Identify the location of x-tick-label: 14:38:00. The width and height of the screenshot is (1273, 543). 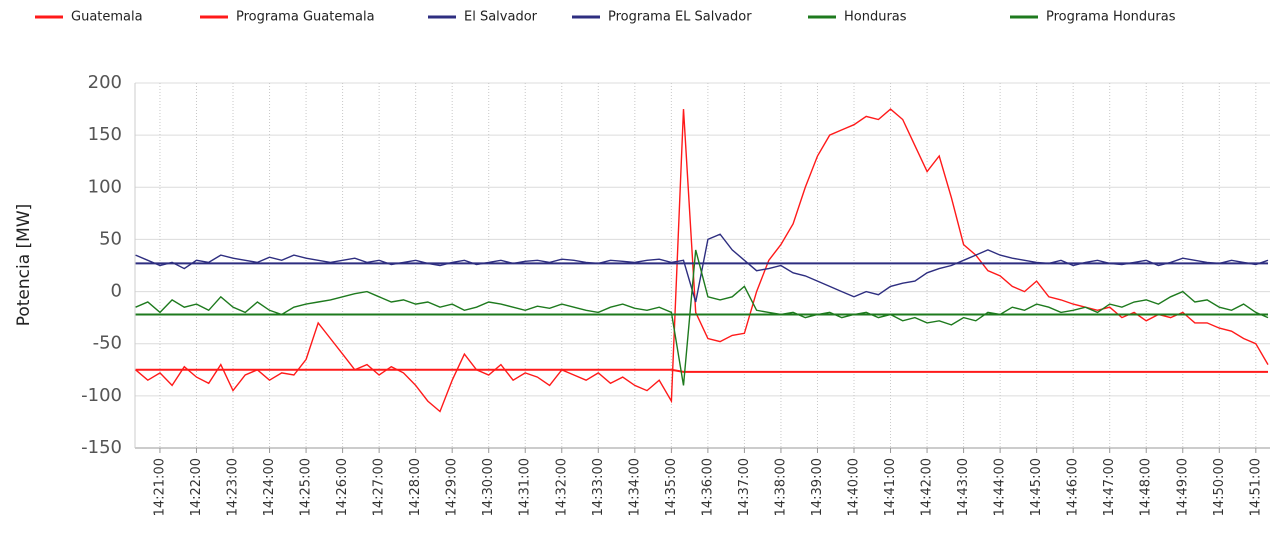
(780, 487).